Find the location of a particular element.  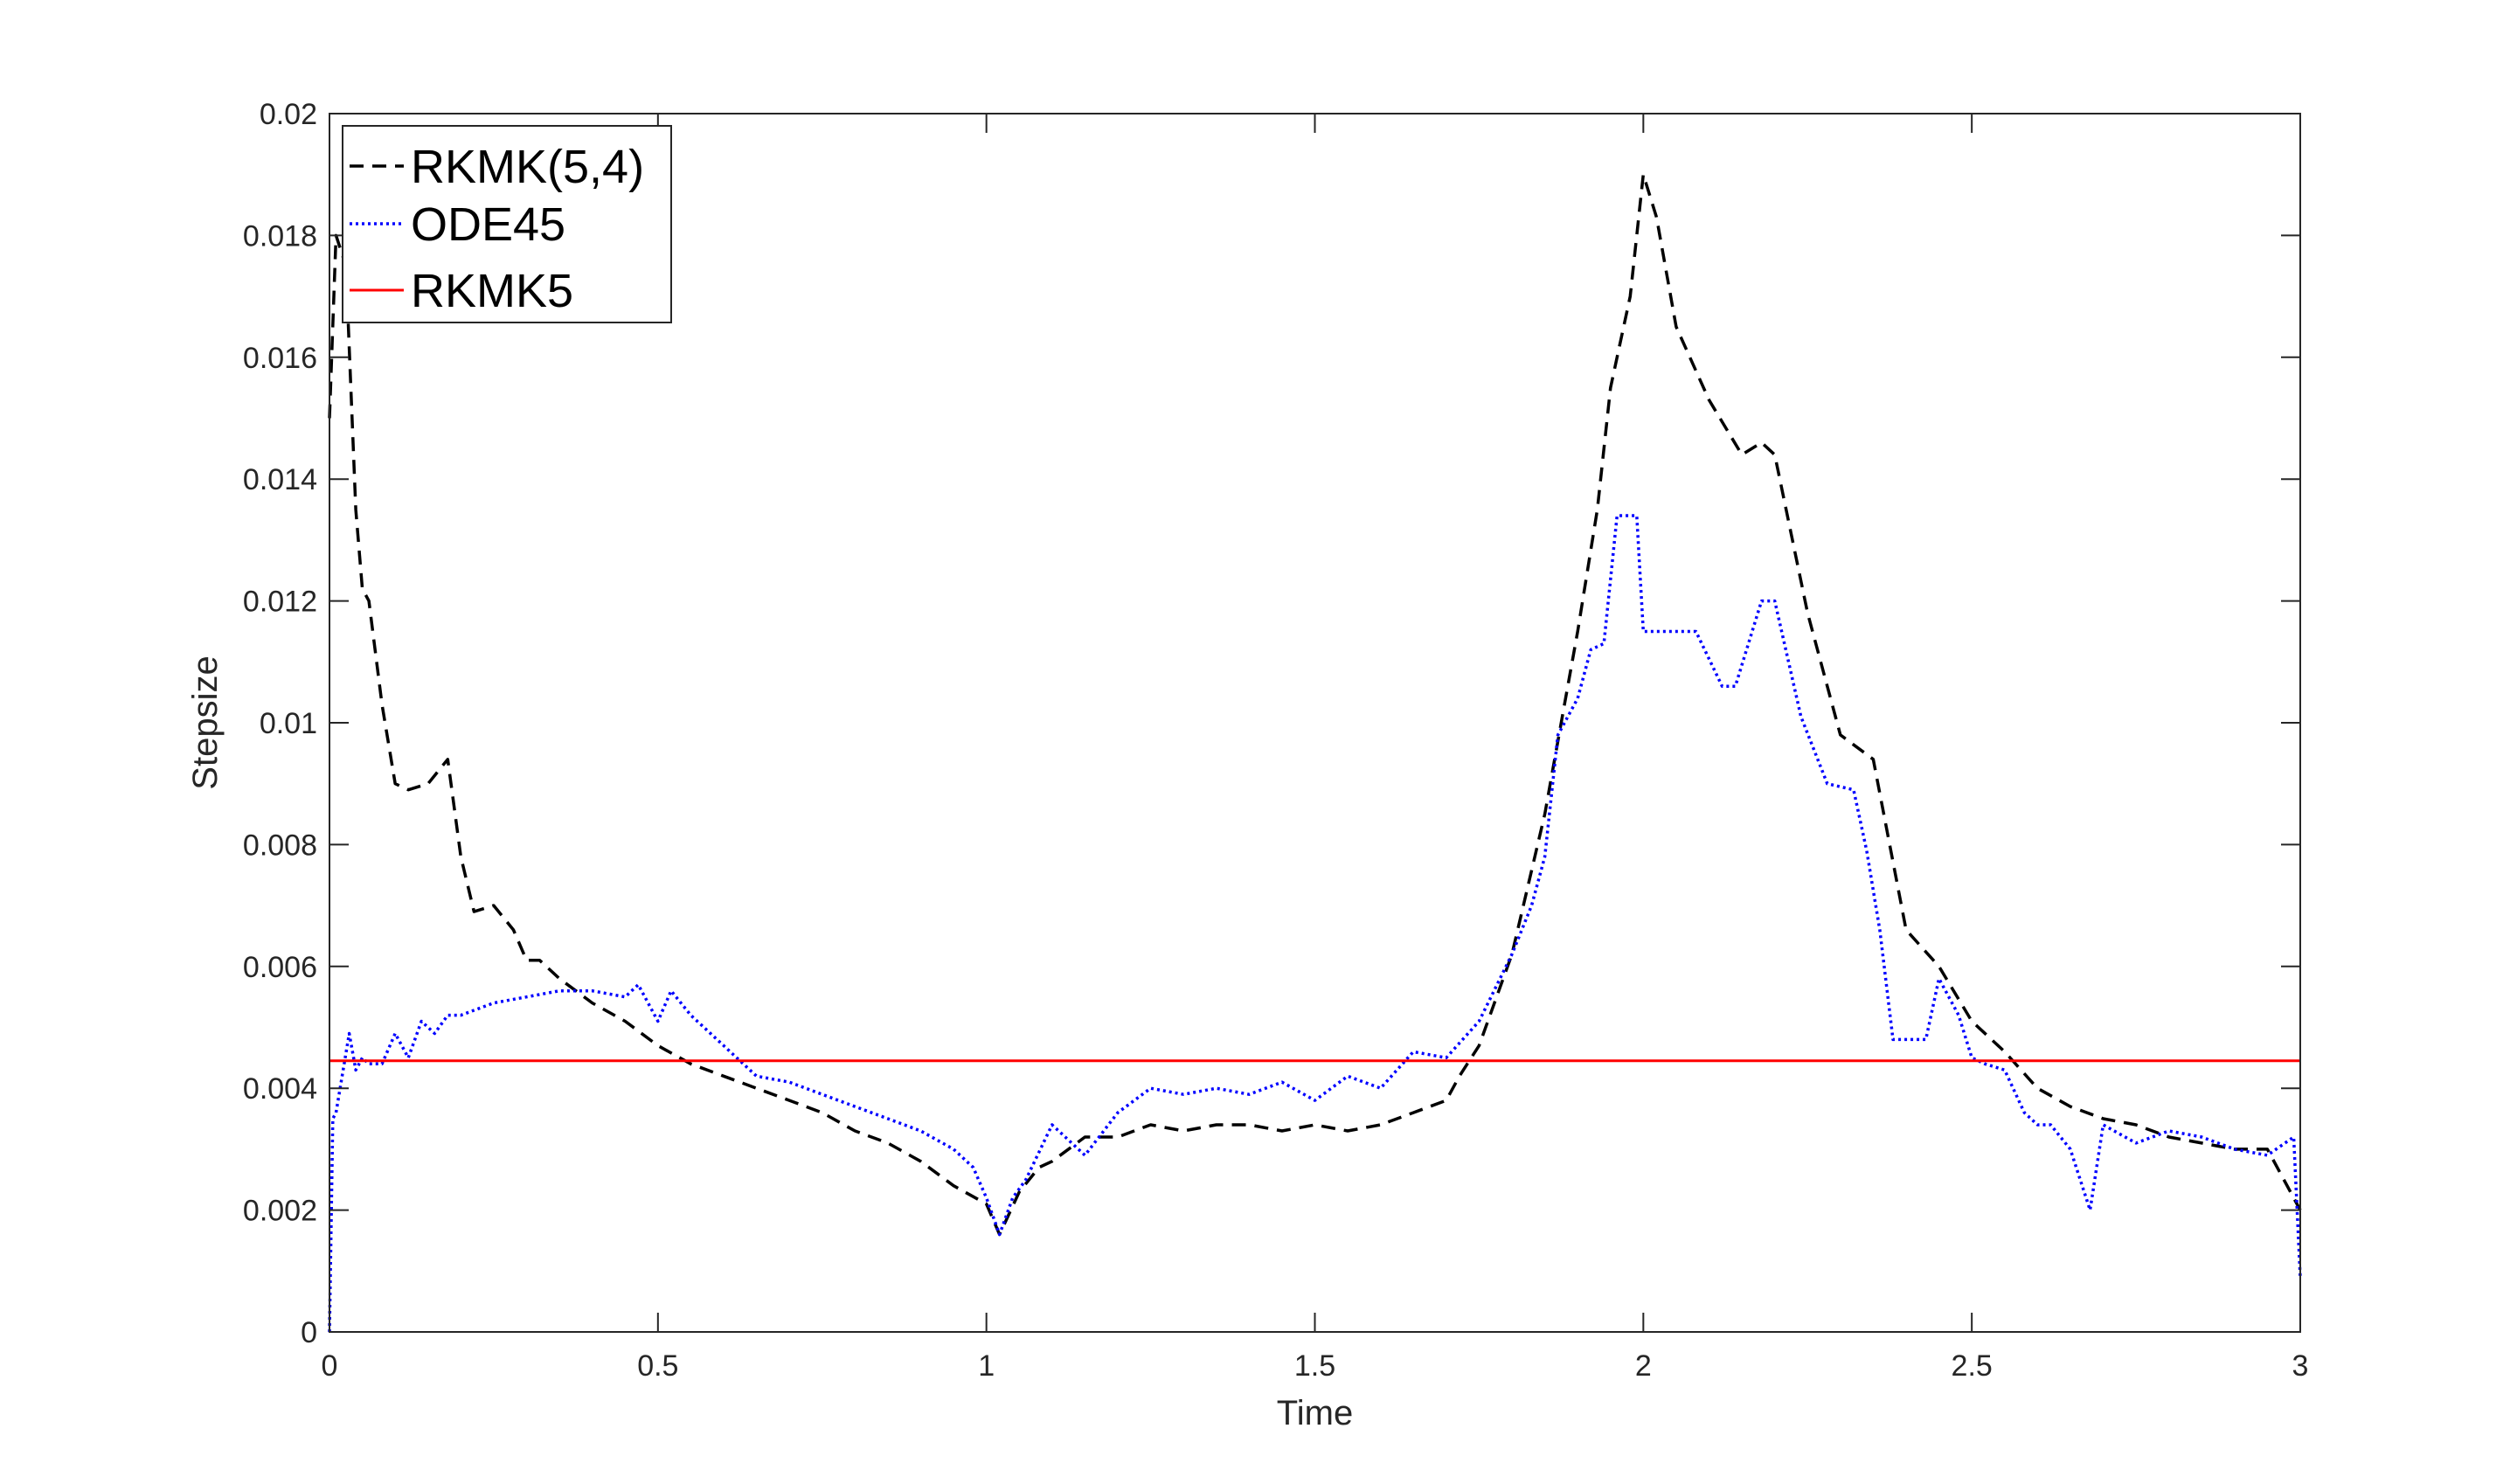

y-tick-label: 0.014 is located at coordinates (280, 479).